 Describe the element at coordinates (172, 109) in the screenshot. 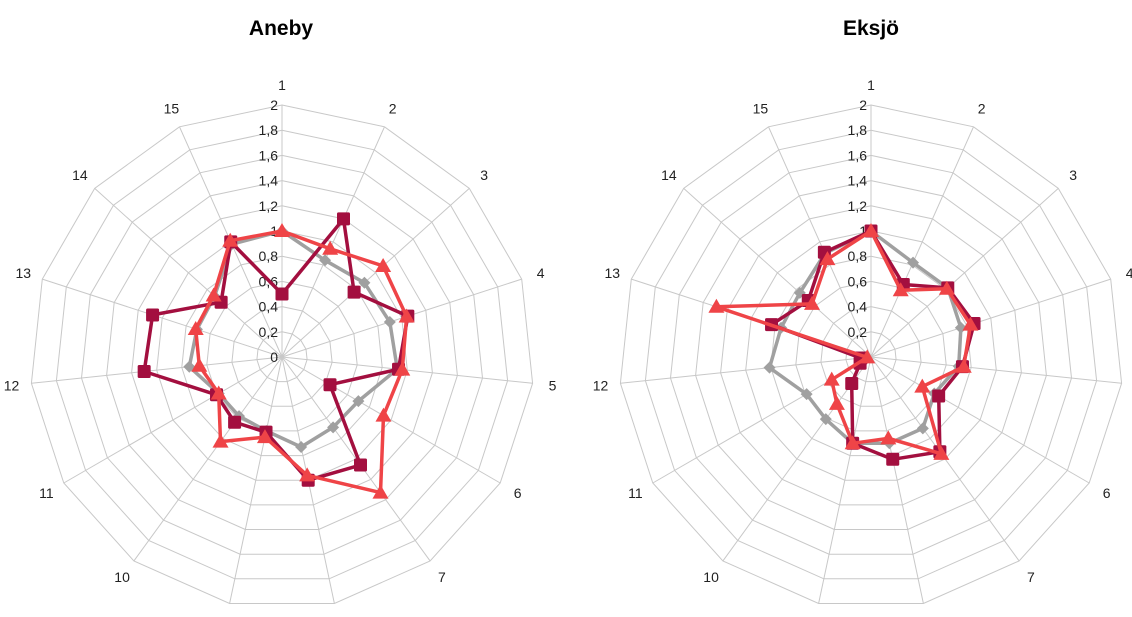

I see `category-label: 15` at that location.